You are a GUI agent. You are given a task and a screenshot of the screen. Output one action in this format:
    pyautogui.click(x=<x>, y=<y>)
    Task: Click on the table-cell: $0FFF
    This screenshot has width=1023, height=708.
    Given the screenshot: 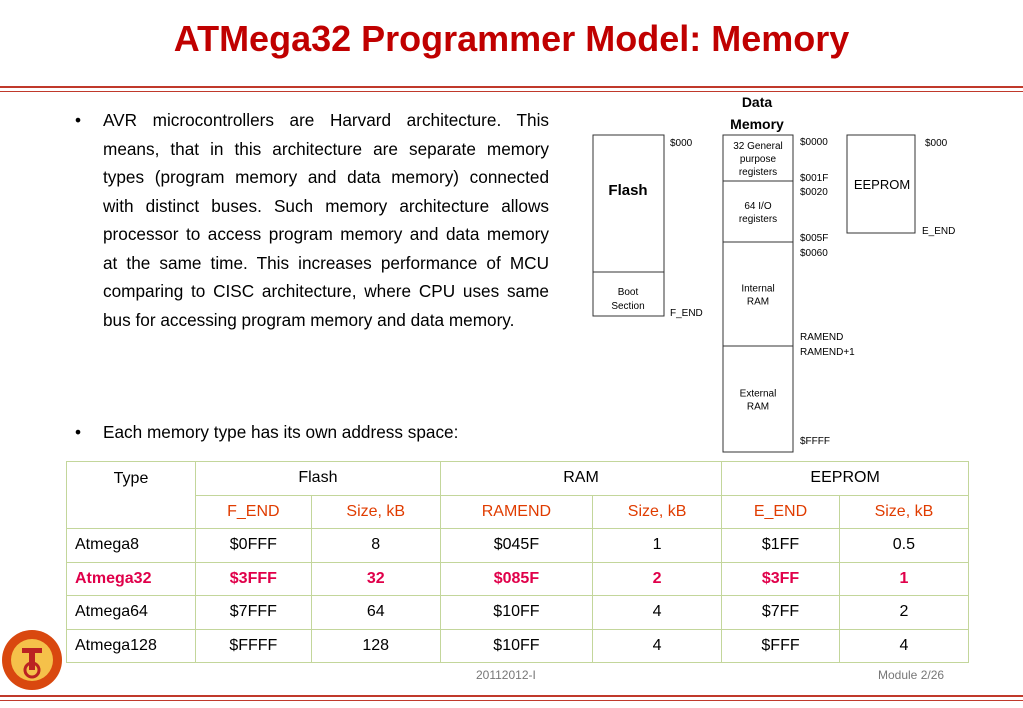 What is the action you would take?
    pyautogui.click(x=253, y=545)
    